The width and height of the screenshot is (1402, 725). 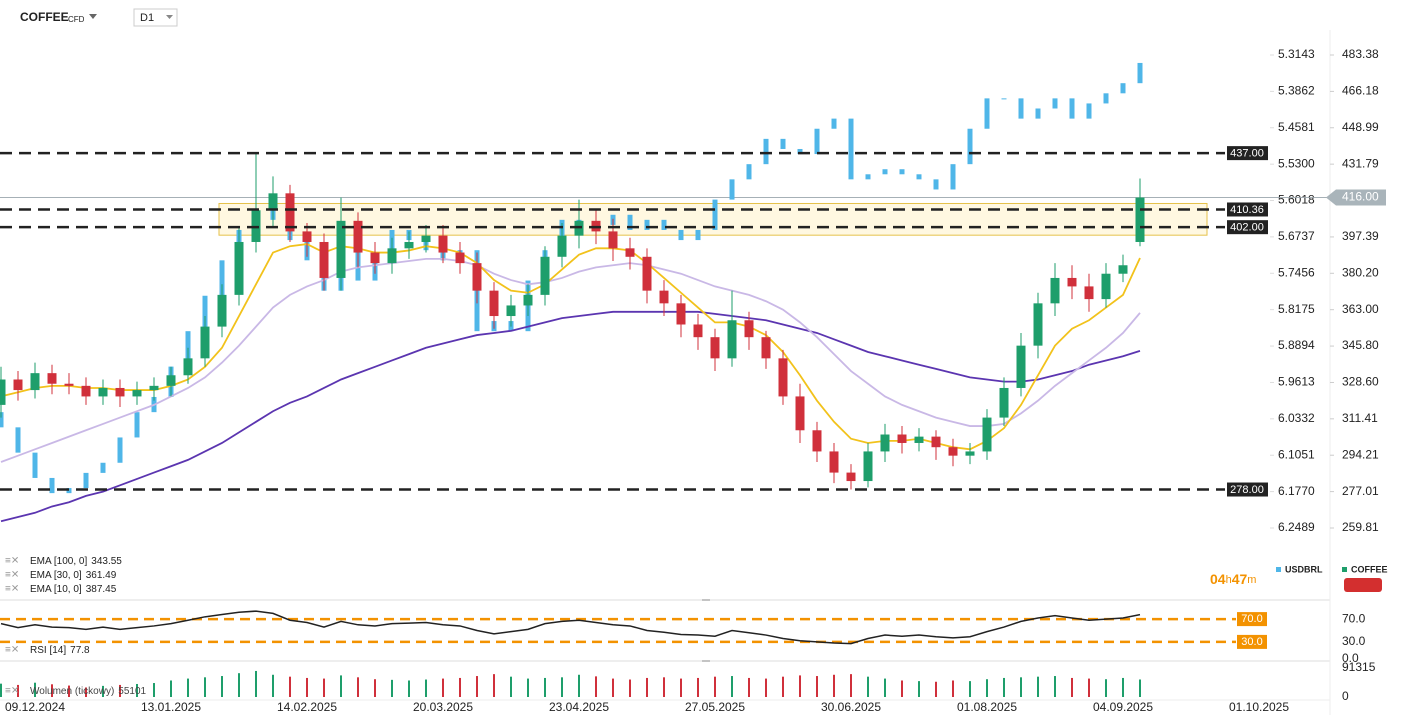 I want to click on y2-tick-label: 6.2489, so click(x=1296, y=527).